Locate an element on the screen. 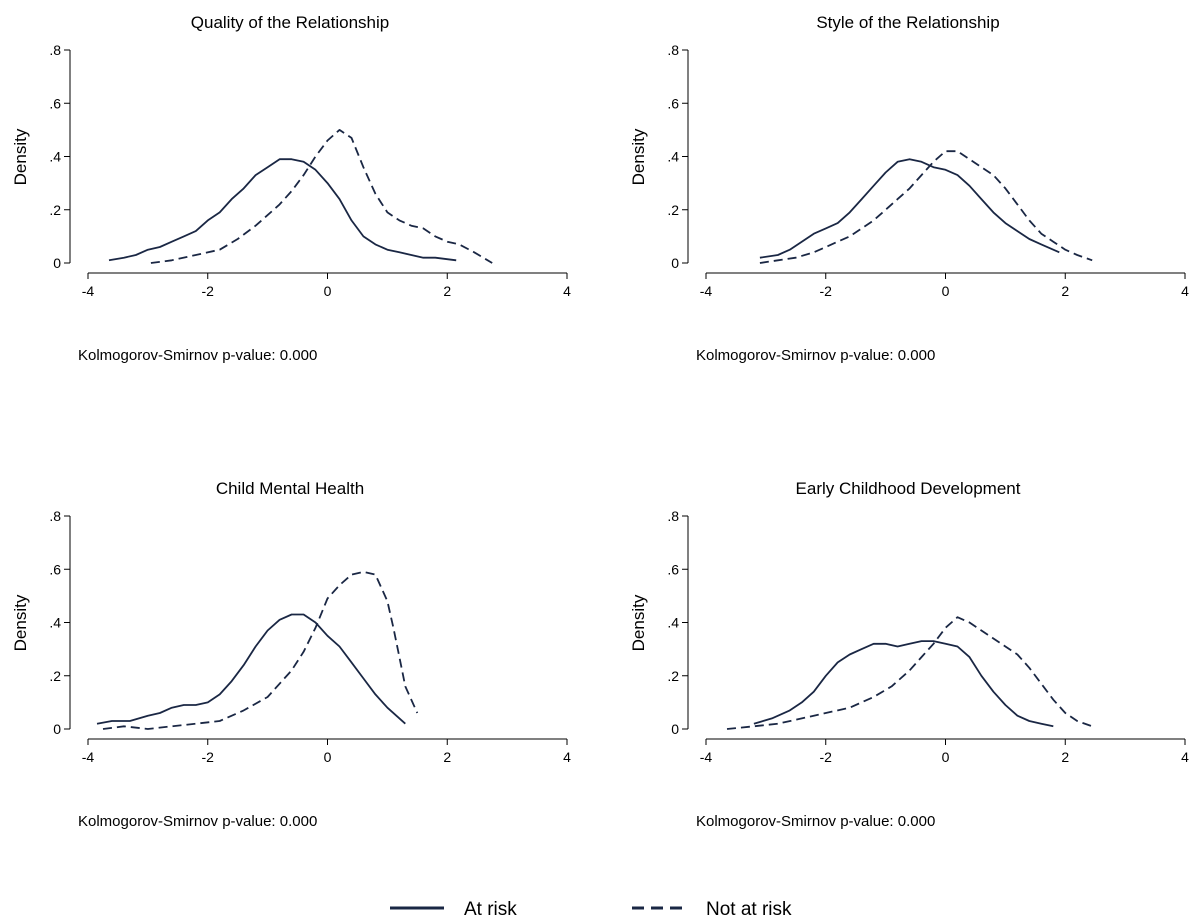  panel-title: Child Mental Health is located at coordinates (290, 488).